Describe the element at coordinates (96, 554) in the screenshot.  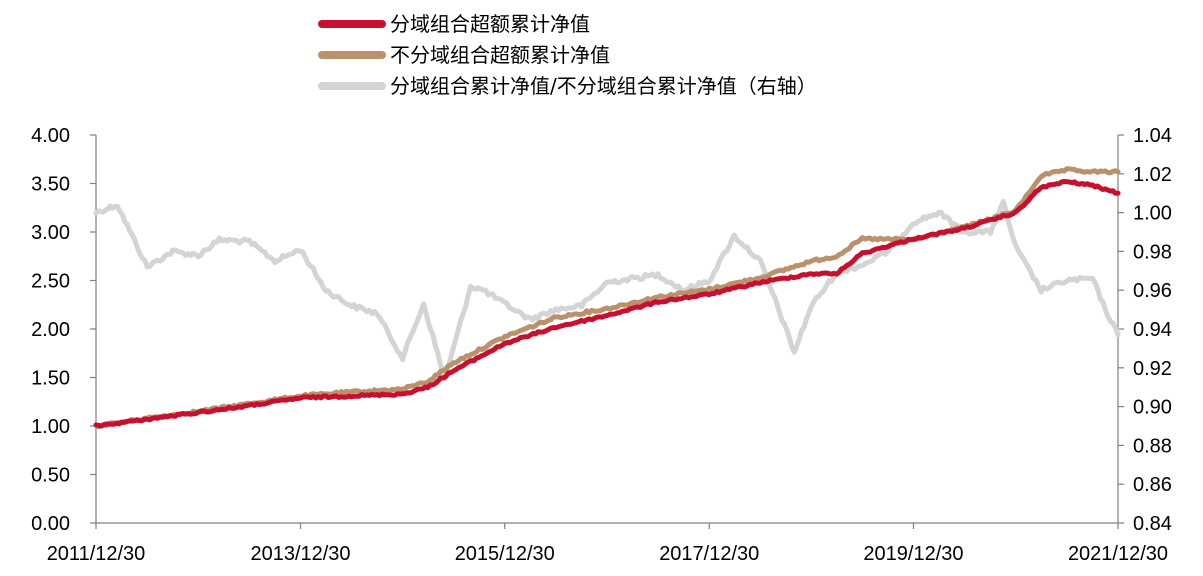
I see `x-tick-label: 2011/12/30` at that location.